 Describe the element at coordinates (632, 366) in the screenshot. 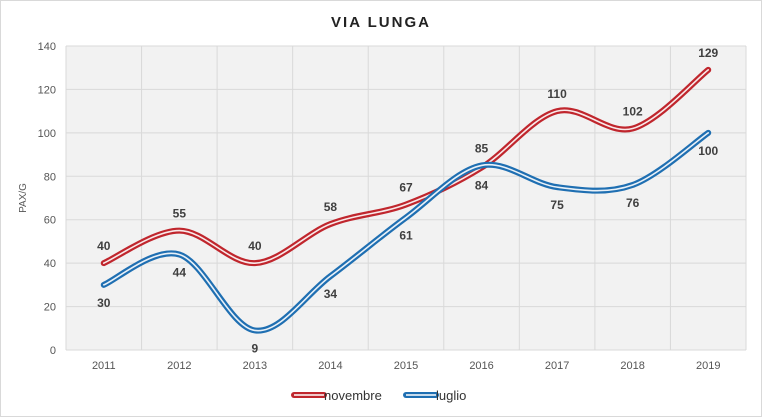

I see `x-tick-label: 2018` at that location.